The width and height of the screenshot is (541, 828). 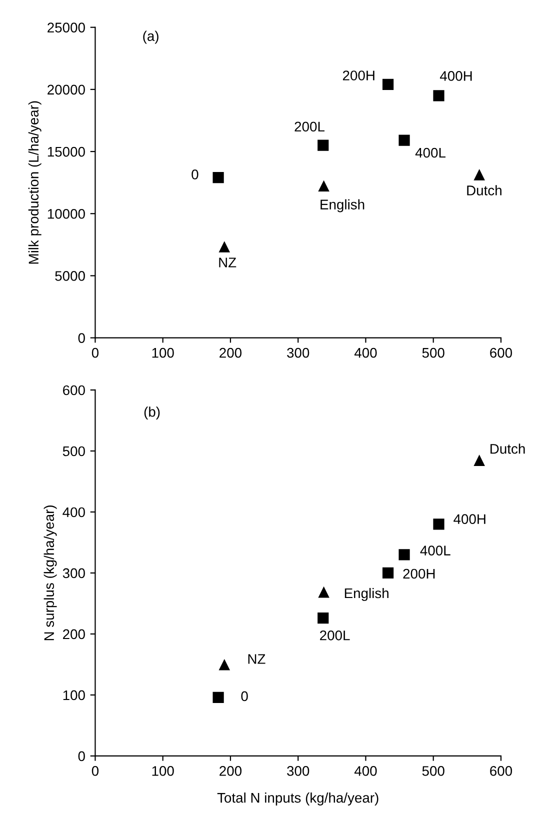 I want to click on y-tick-label: 10000, so click(x=66, y=213).